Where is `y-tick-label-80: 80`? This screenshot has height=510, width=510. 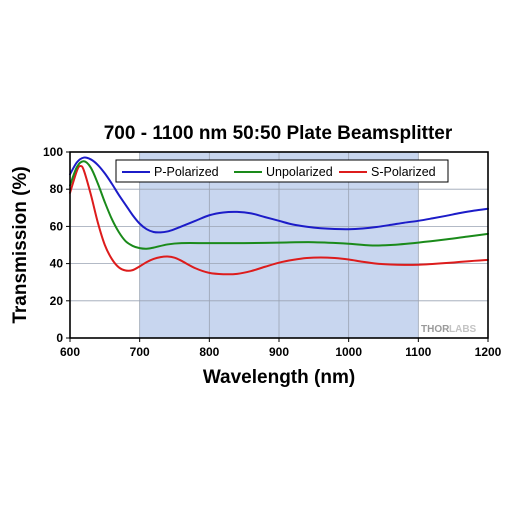
y-tick-label-80: 80 is located at coordinates (57, 189).